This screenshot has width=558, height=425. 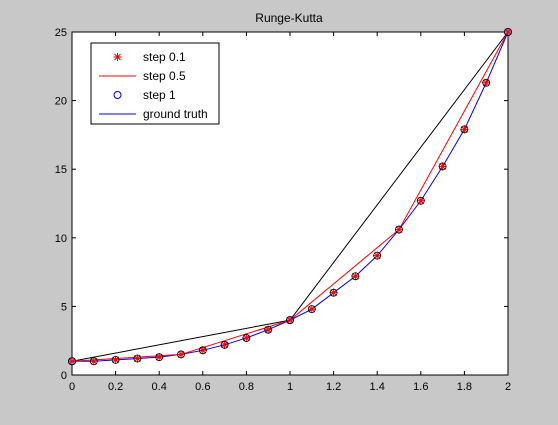 I want to click on legend-circle-icon, so click(x=117, y=95).